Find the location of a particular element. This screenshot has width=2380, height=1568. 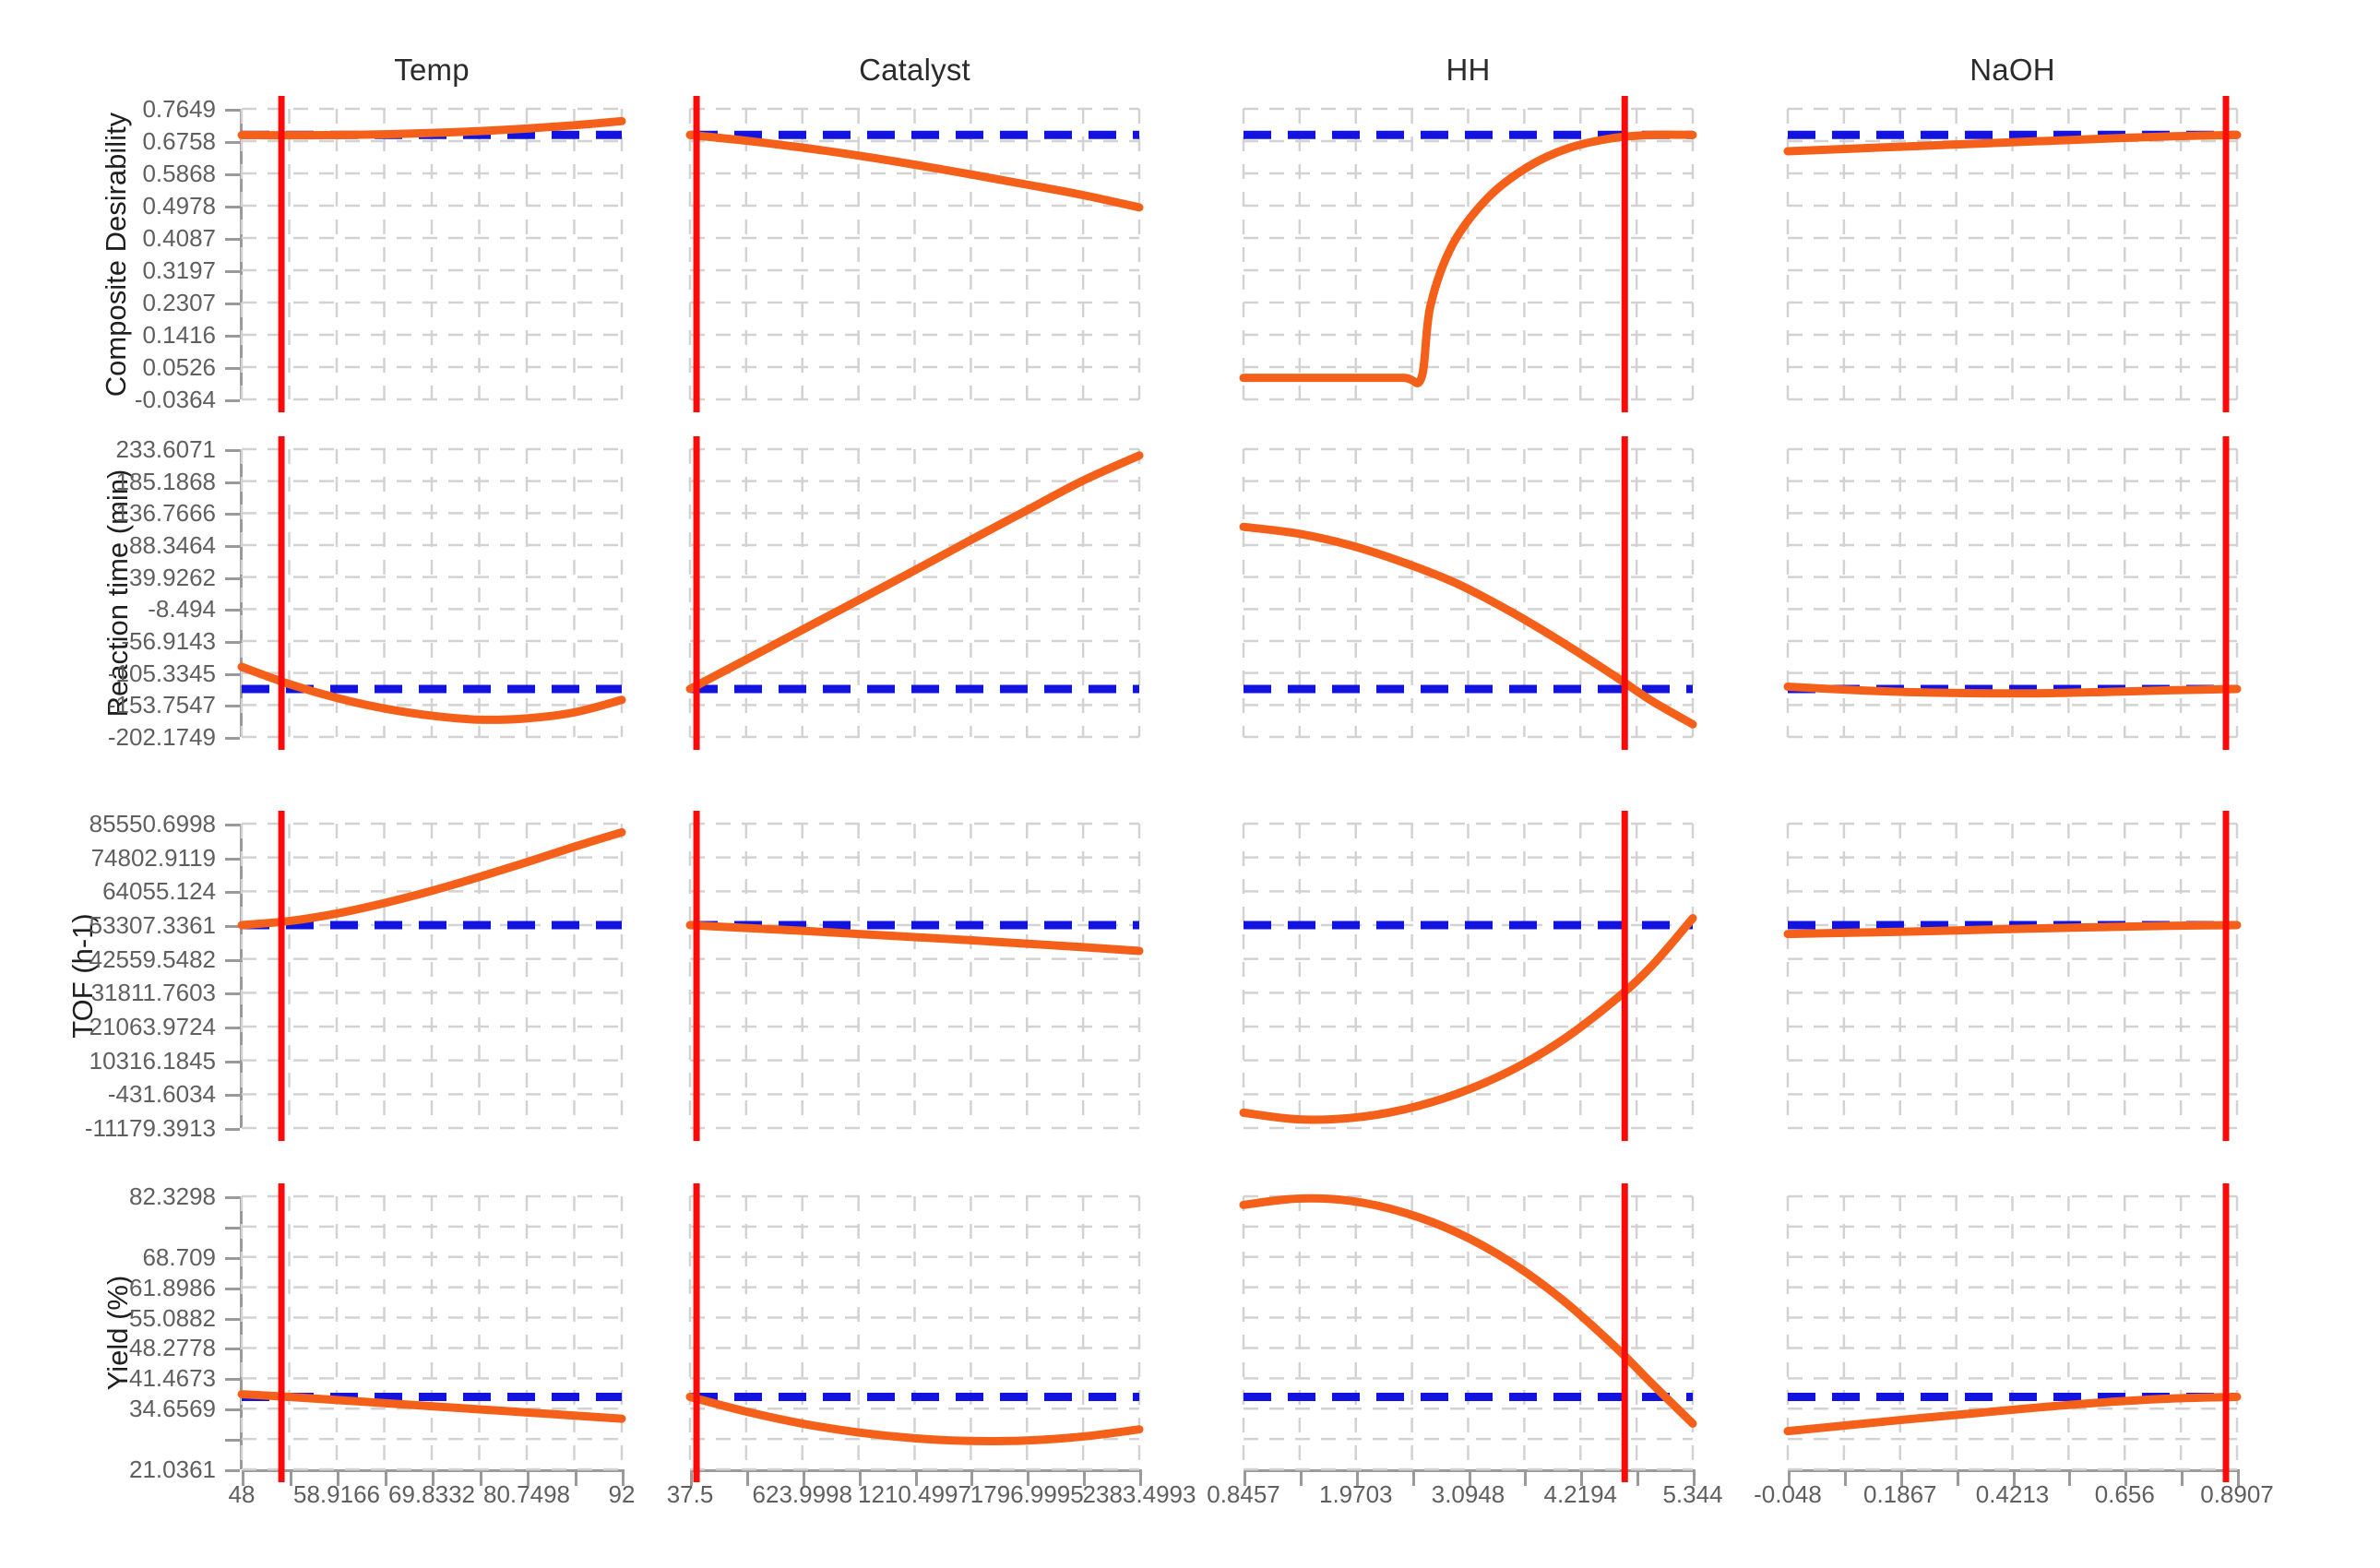

y-tick-label-composite-desirability-2: 0.5868 is located at coordinates (179, 173).